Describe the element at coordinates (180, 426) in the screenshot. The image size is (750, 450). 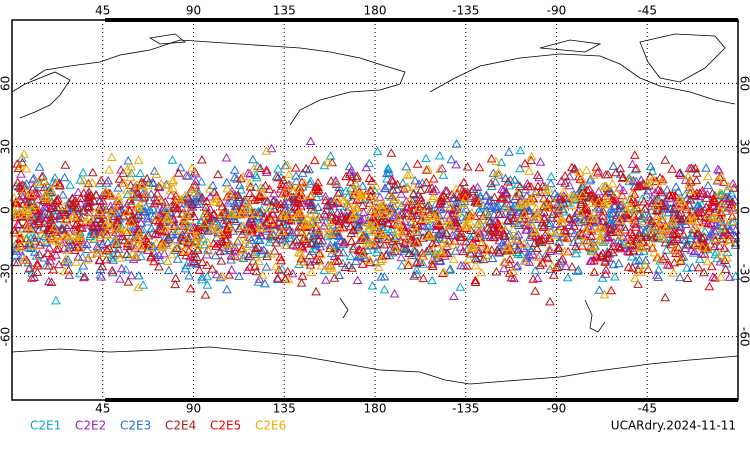
I see `legend-entry: C2E4` at that location.